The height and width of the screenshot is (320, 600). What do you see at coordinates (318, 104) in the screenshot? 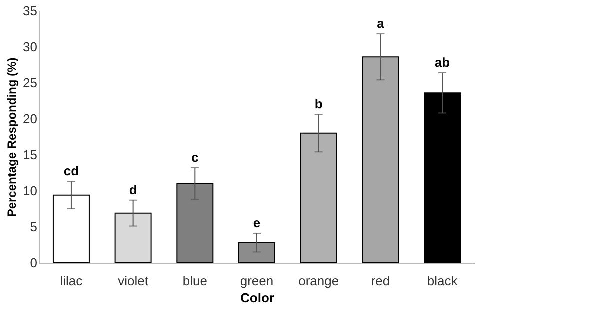
I see `annotation: b` at bounding box center [318, 104].